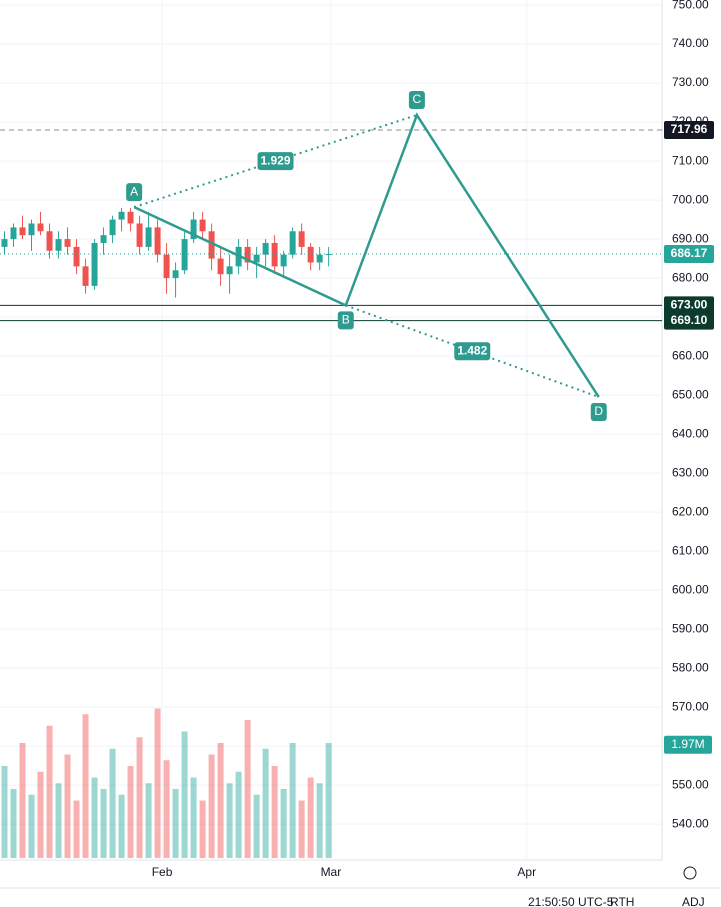 This screenshot has width=721, height=907. Describe the element at coordinates (690, 628) in the screenshot. I see `y-tick-label: 590.00` at that location.